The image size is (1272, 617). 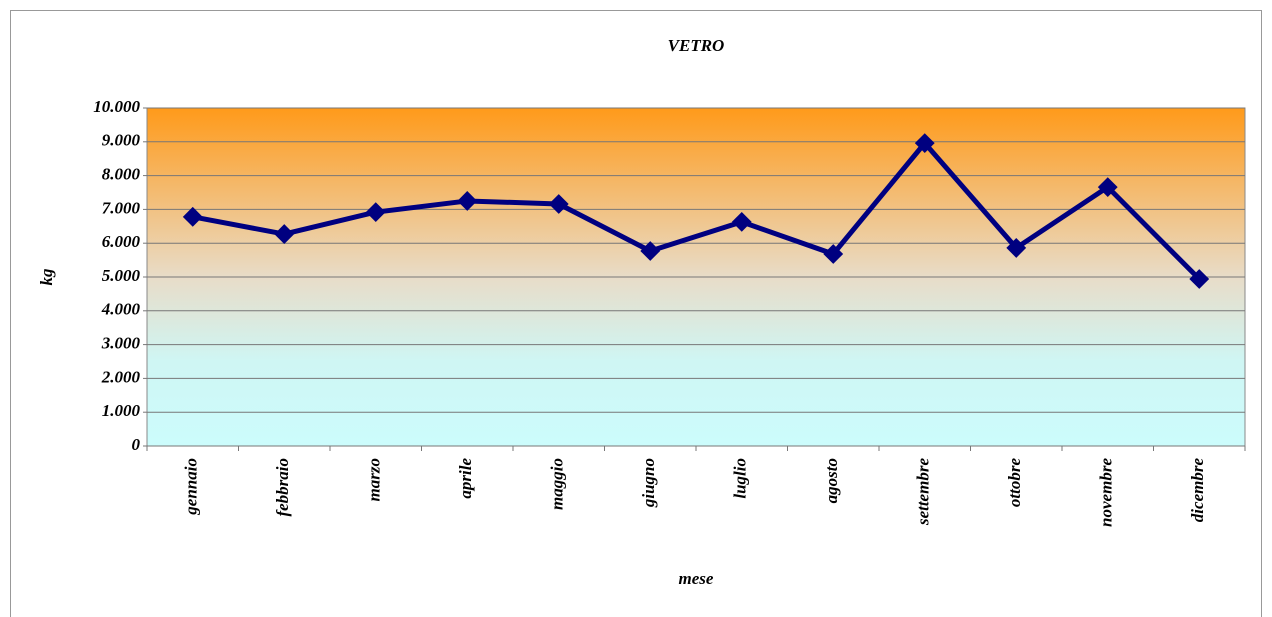 I want to click on x-axis-label: mese, so click(x=696, y=578).